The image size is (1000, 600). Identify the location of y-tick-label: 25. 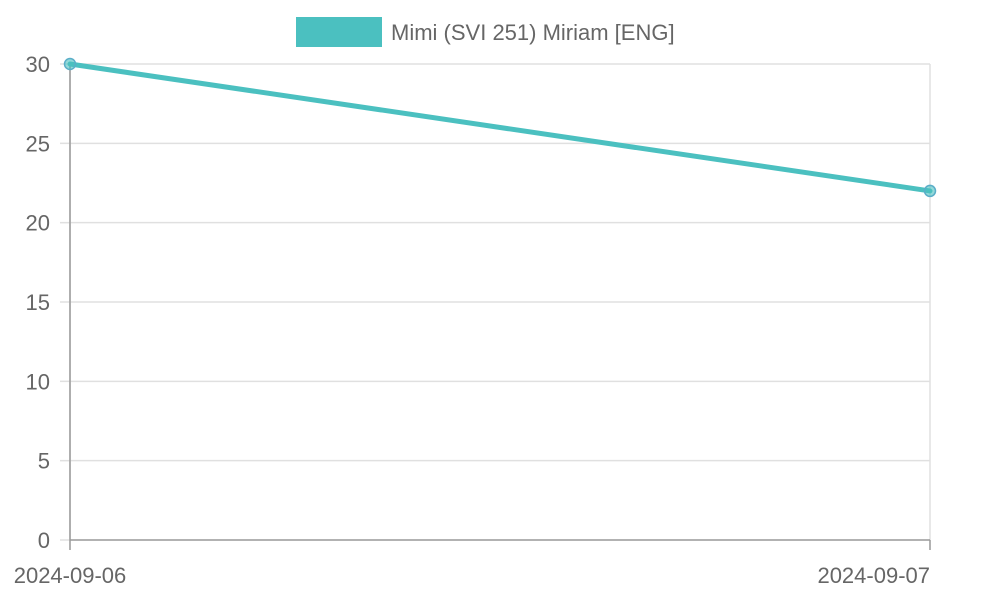
(38, 143).